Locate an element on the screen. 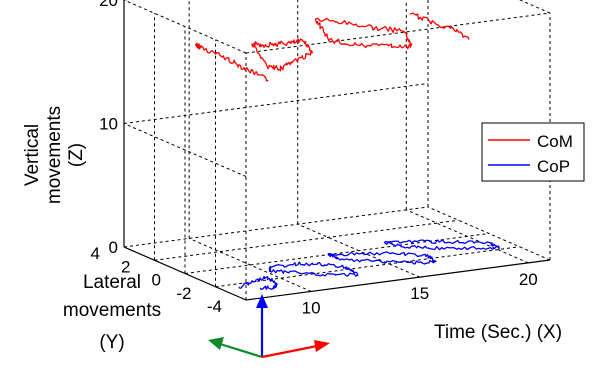 This screenshot has height=370, width=608. y-tick-label: 0 is located at coordinates (156, 280).